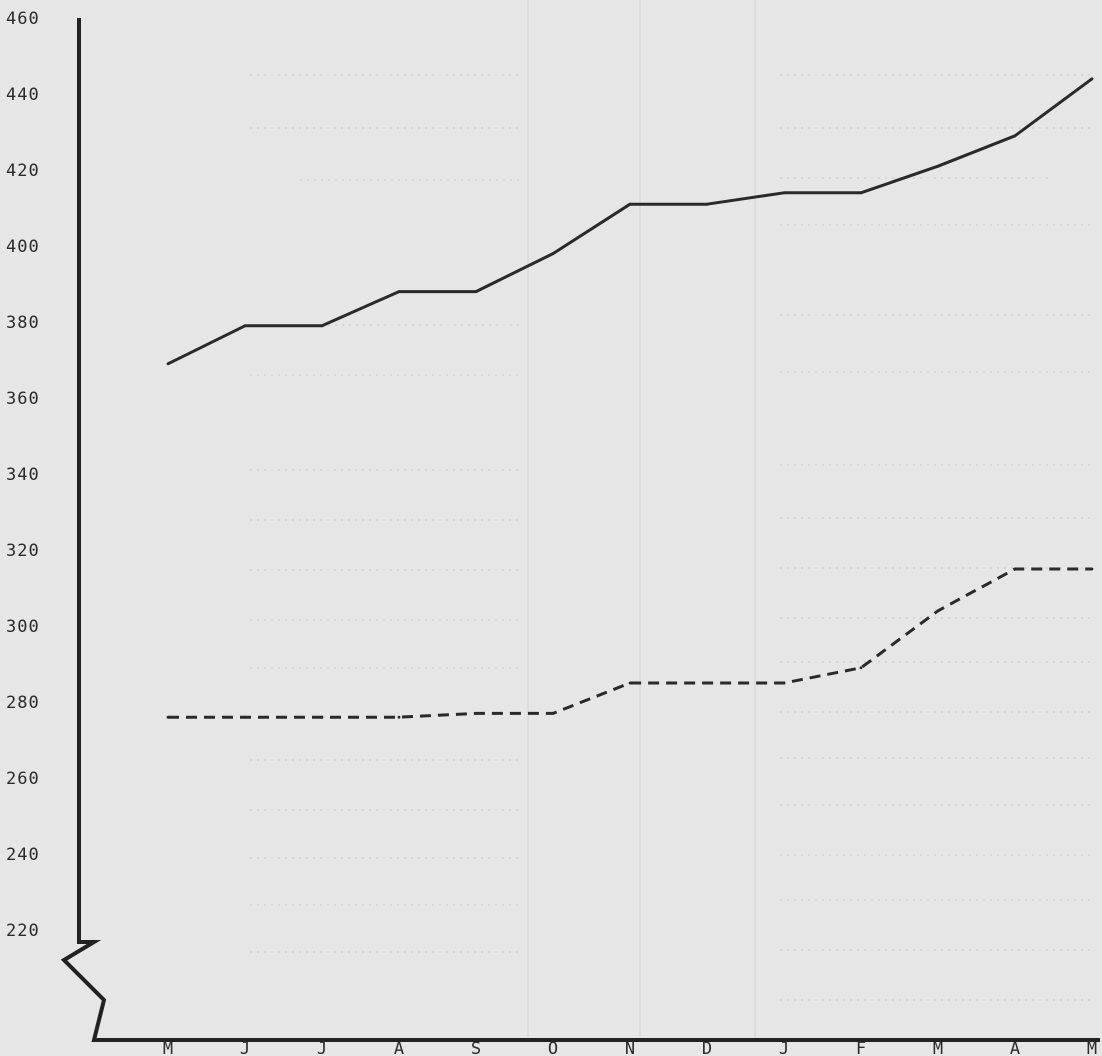 Image resolution: width=1102 pixels, height=1056 pixels. I want to click on x-tick-label: F, so click(861, 1047).